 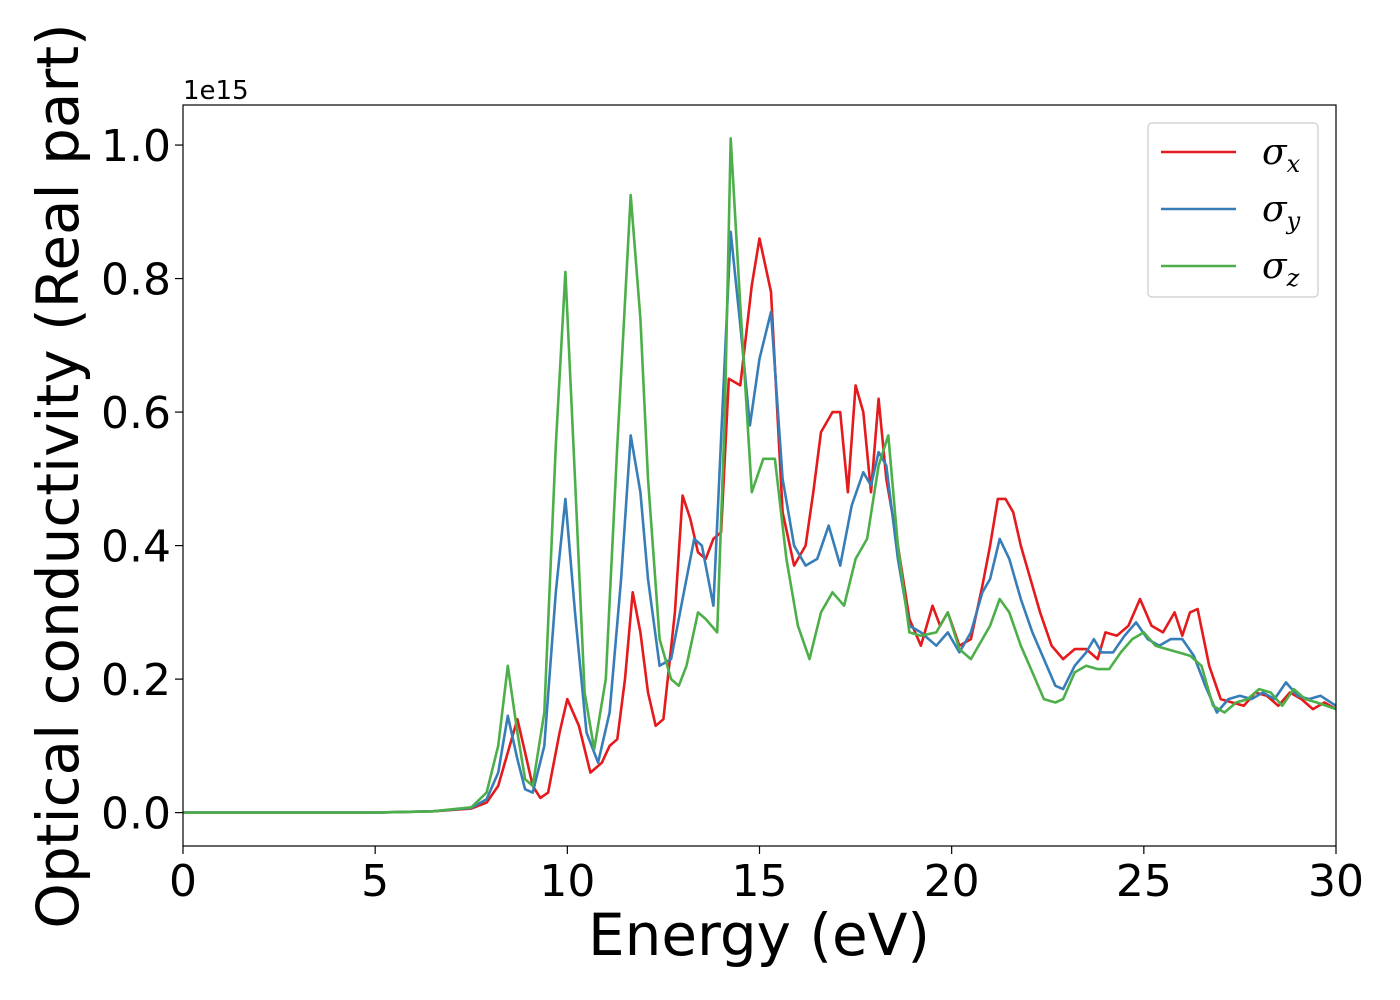 I want to click on x-tick-label: 5, so click(x=375, y=881).